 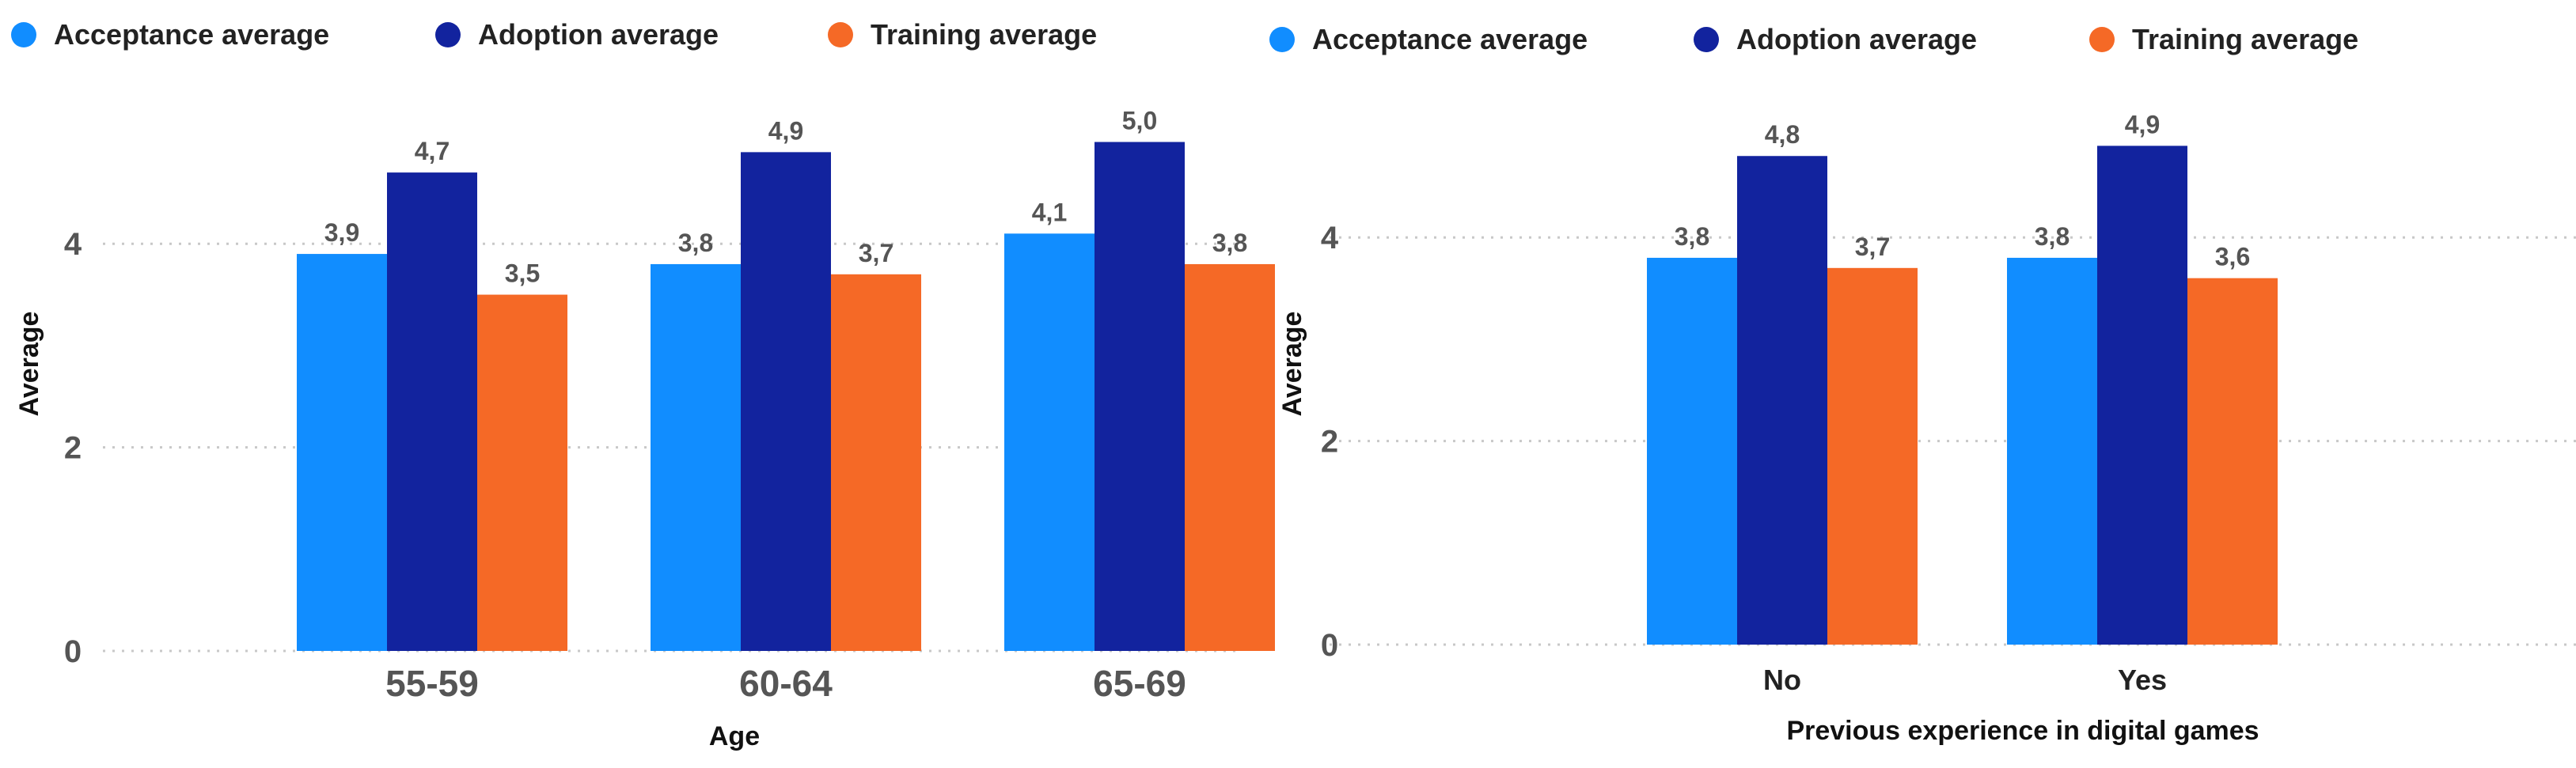 I want to click on chart1-legend-label-2: Adoption average, so click(x=598, y=34).